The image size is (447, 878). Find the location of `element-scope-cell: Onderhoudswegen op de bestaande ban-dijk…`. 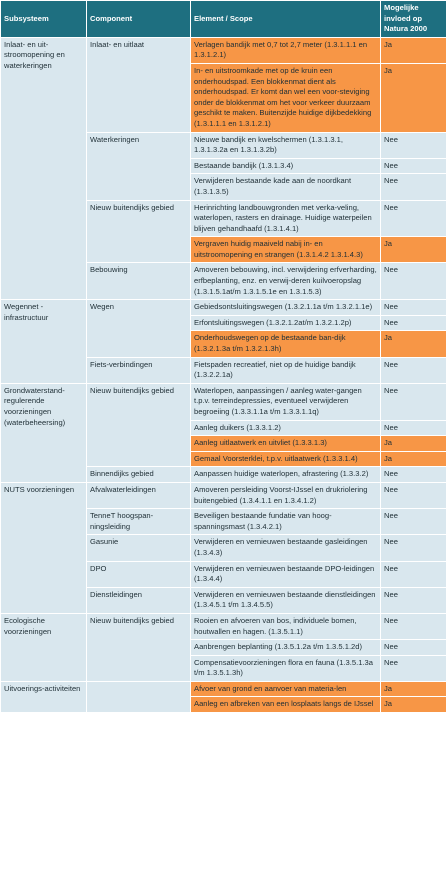

element-scope-cell: Onderhoudswegen op de bestaande ban-dijk… is located at coordinates (285, 344).